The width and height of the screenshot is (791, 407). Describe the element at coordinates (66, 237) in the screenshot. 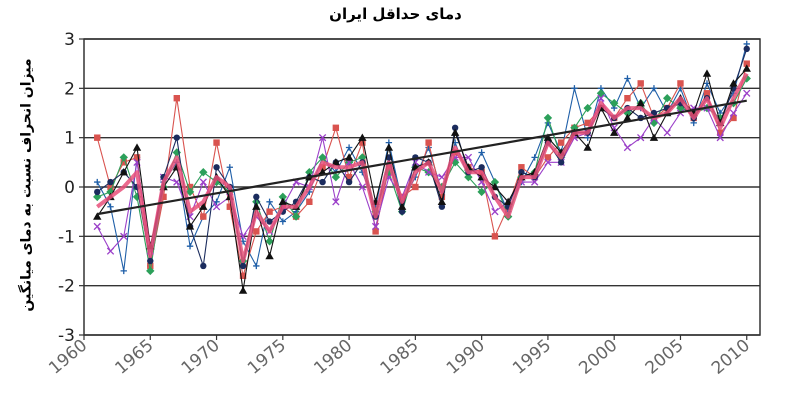

I see `y-tick-label: -1` at that location.